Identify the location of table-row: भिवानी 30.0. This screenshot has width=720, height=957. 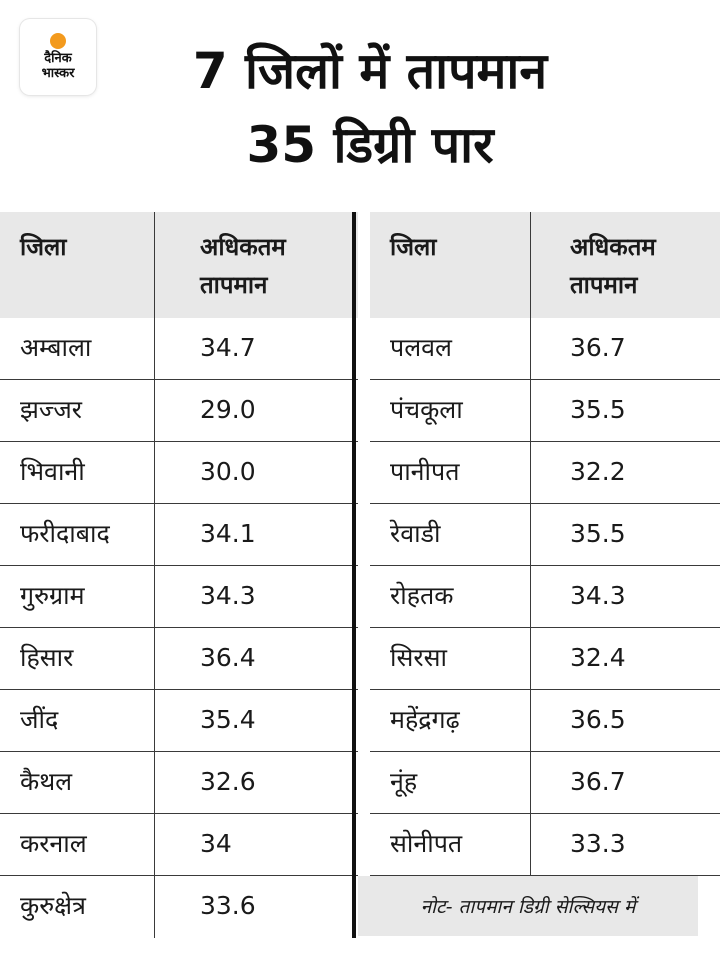
(179, 473).